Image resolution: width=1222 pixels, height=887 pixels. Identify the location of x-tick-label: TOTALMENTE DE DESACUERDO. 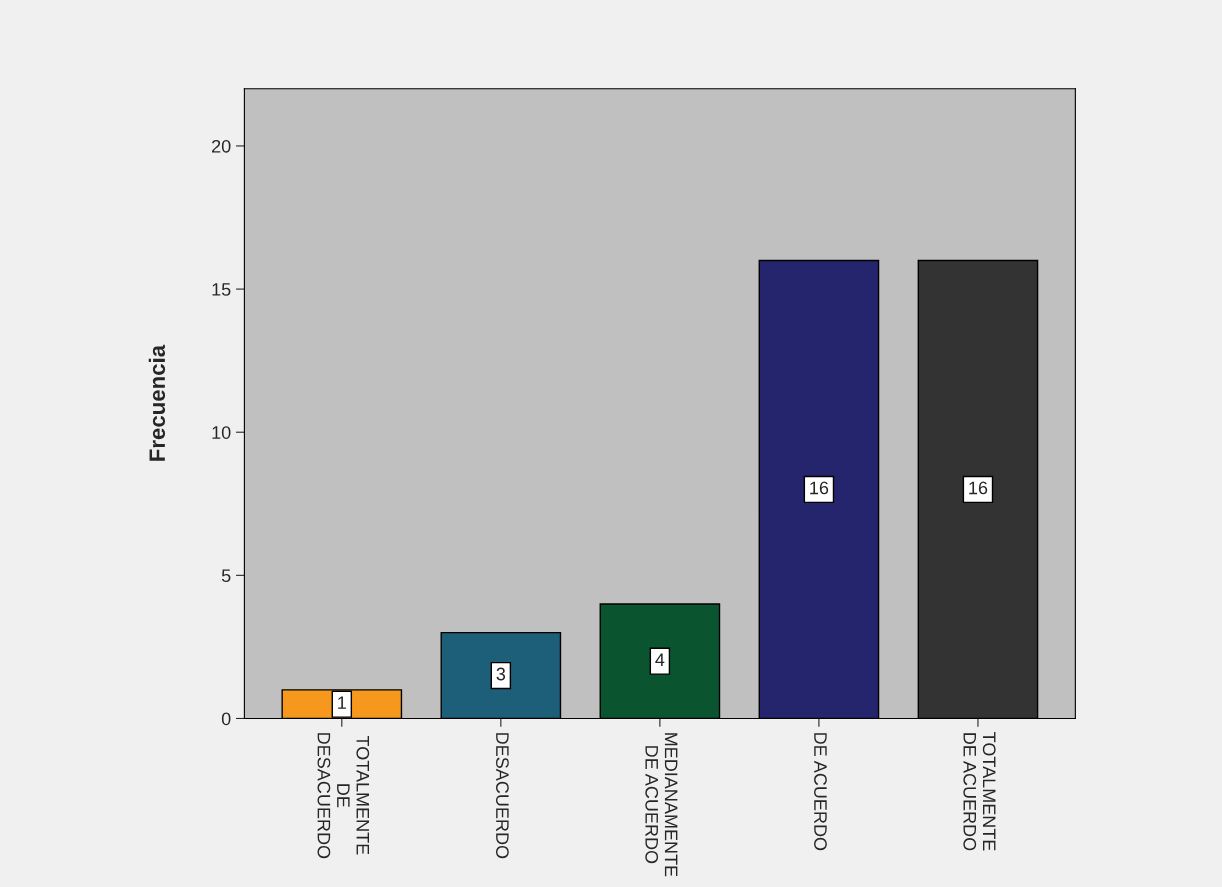
(343, 796).